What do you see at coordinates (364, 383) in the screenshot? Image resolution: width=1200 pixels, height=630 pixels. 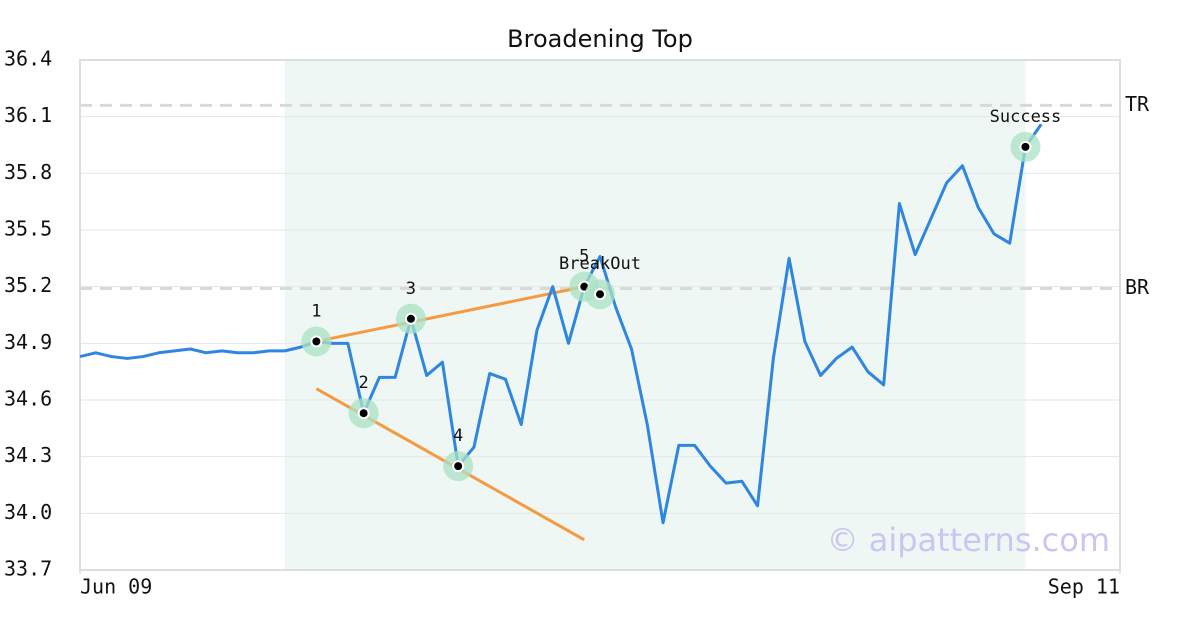 I see `point-label: 2` at bounding box center [364, 383].